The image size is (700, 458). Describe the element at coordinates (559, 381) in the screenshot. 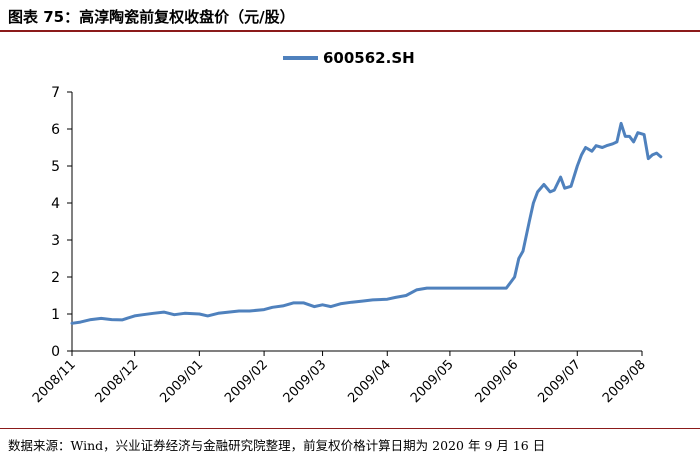

I see `x-tick-label: 2009/07` at that location.